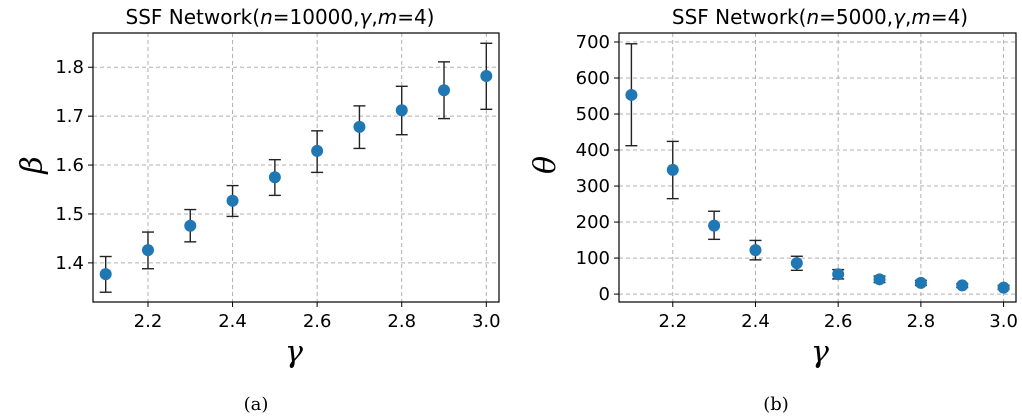 The height and width of the screenshot is (416, 1022). Describe the element at coordinates (69, 263) in the screenshot. I see `y-tick-label: 1.4` at that location.